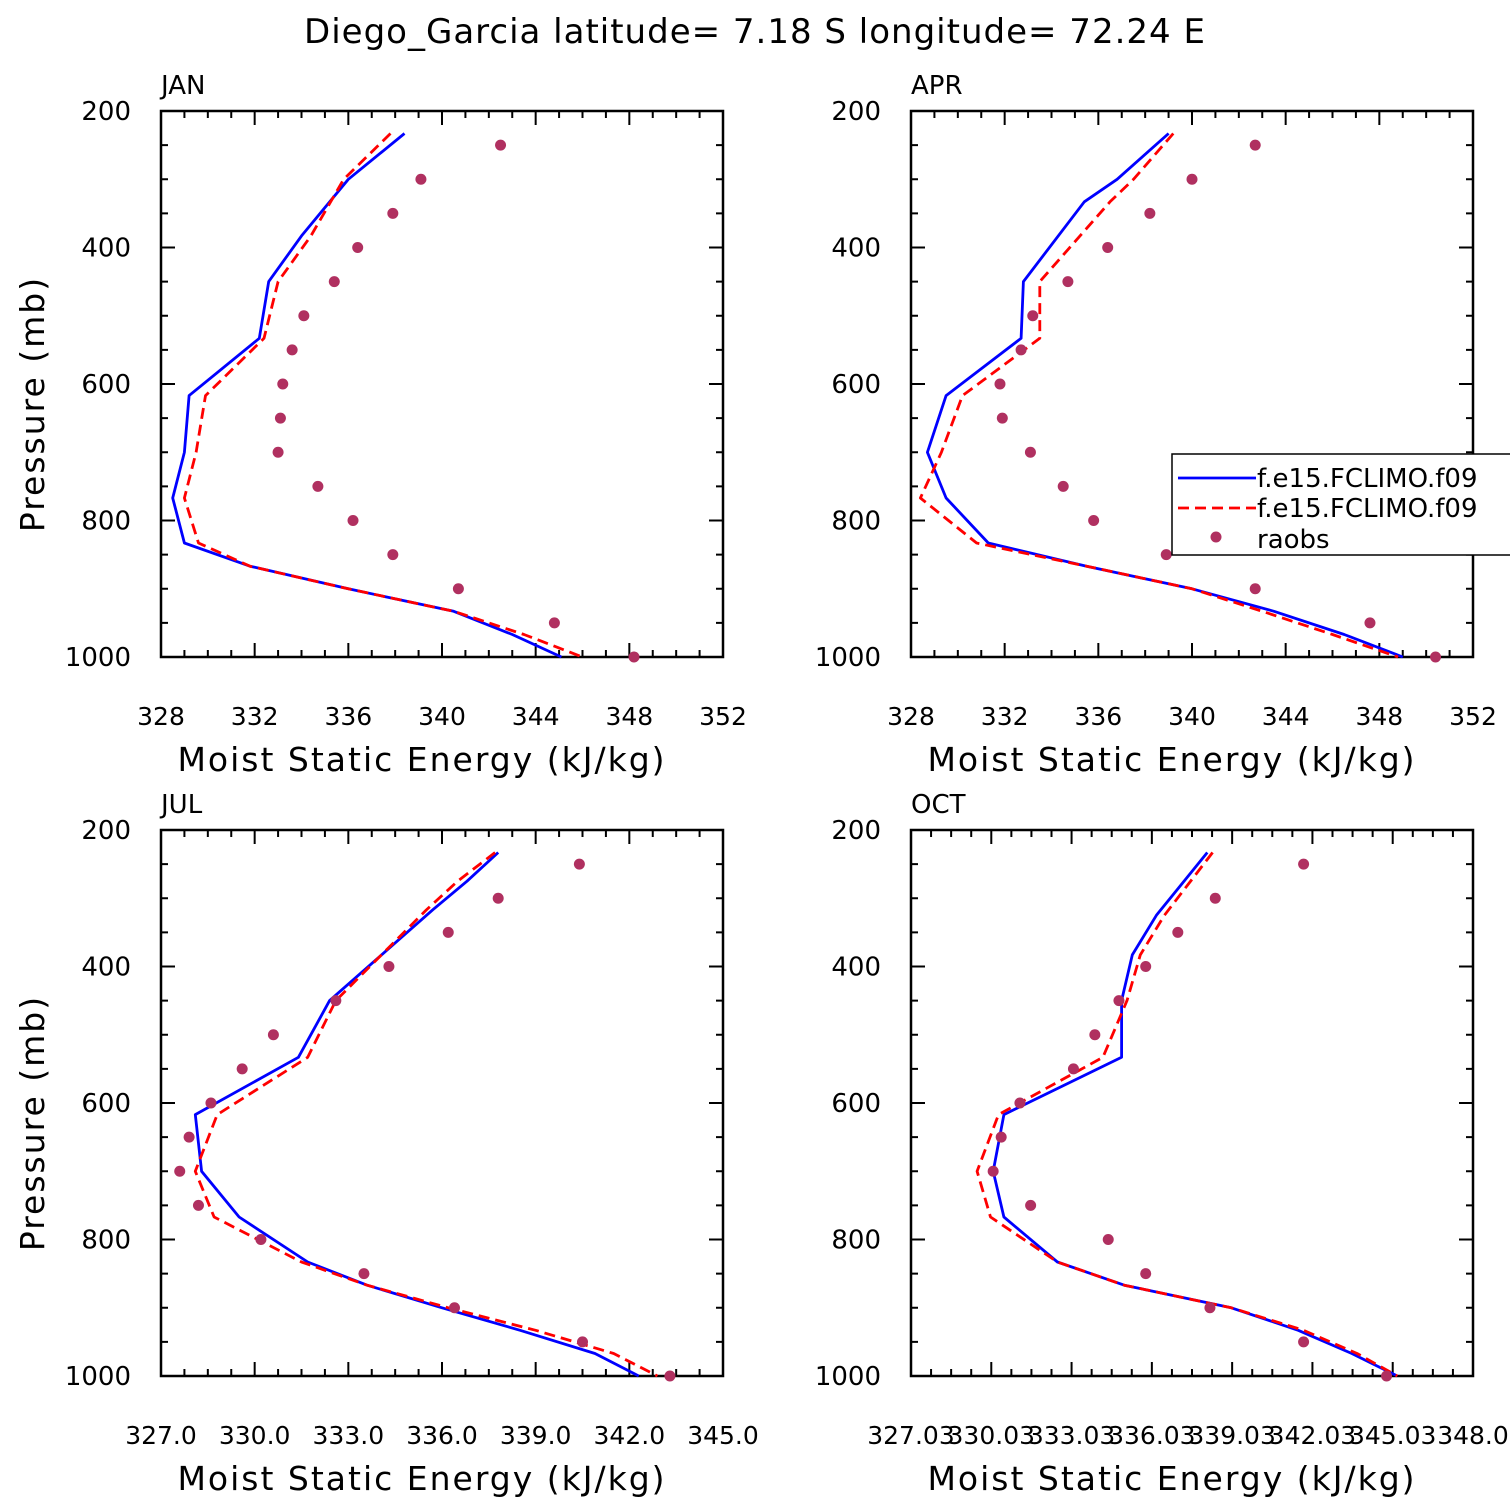 The height and width of the screenshot is (1510, 1510). Describe the element at coordinates (991, 1435) in the screenshot. I see `x-tick-label: 330.03` at that location.